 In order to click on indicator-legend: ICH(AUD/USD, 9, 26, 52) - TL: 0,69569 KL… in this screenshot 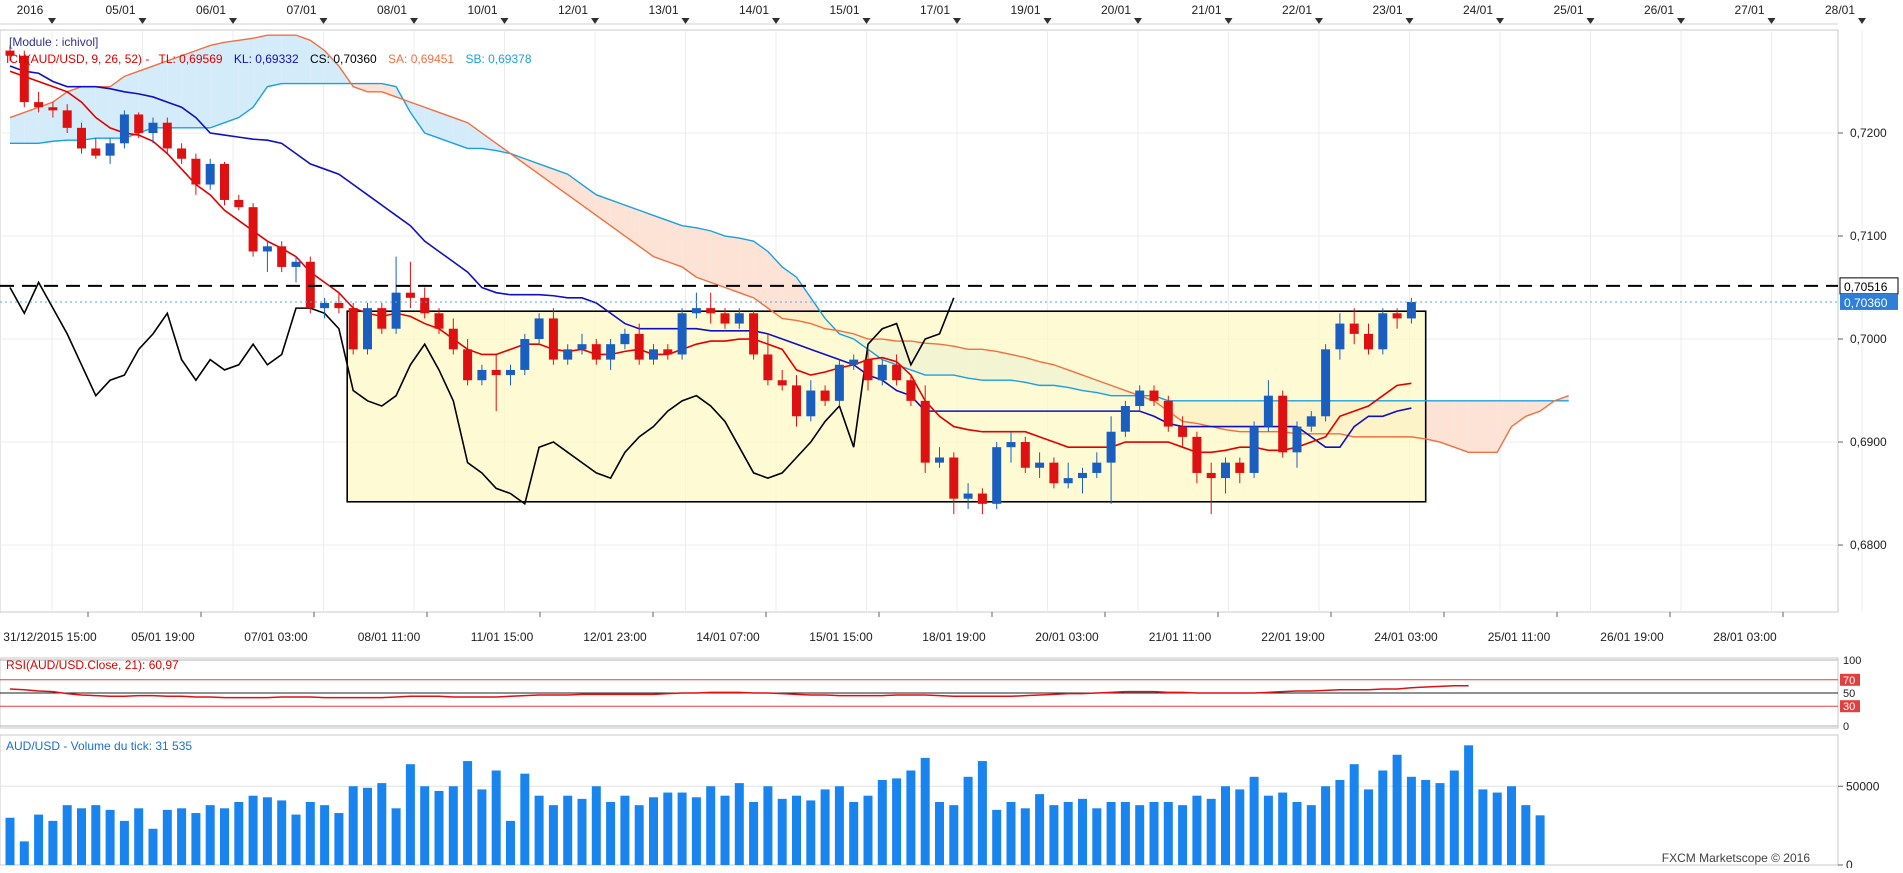, I will do `click(269, 59)`.